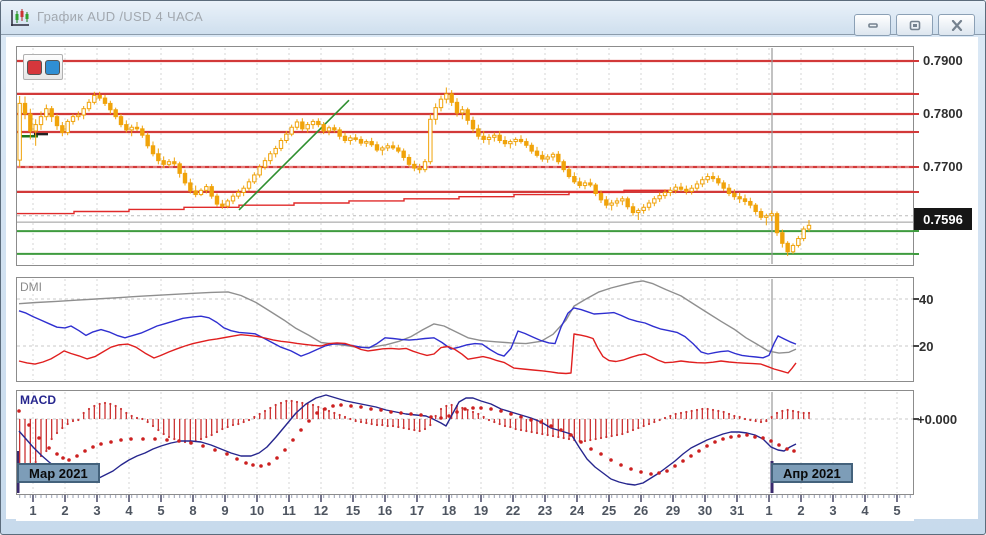 Image resolution: width=986 pixels, height=535 pixels. I want to click on month-marker-april-label: Апр 2021, so click(812, 473).